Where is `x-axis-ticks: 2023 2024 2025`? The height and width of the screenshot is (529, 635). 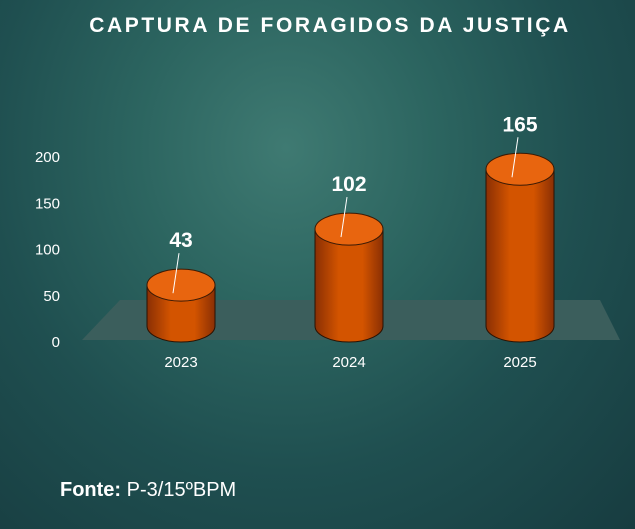 x-axis-ticks: 2023 2024 2025 is located at coordinates (350, 362).